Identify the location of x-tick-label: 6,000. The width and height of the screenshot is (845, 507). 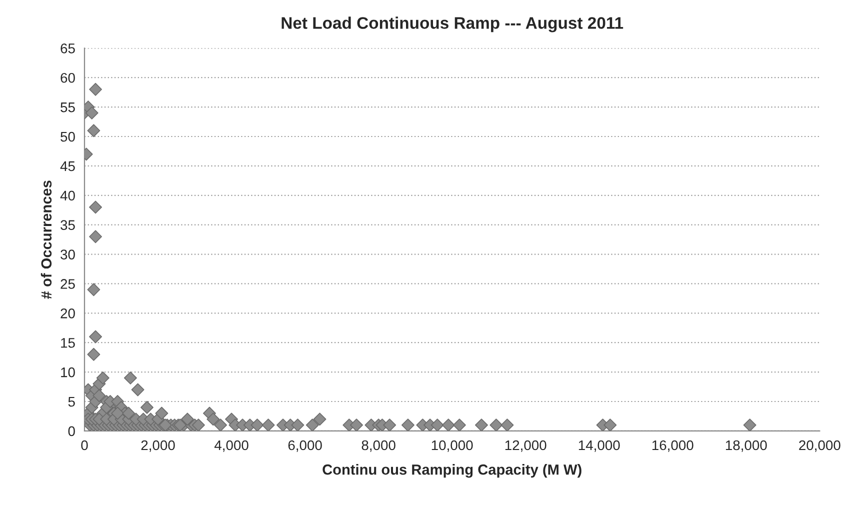
(305, 446).